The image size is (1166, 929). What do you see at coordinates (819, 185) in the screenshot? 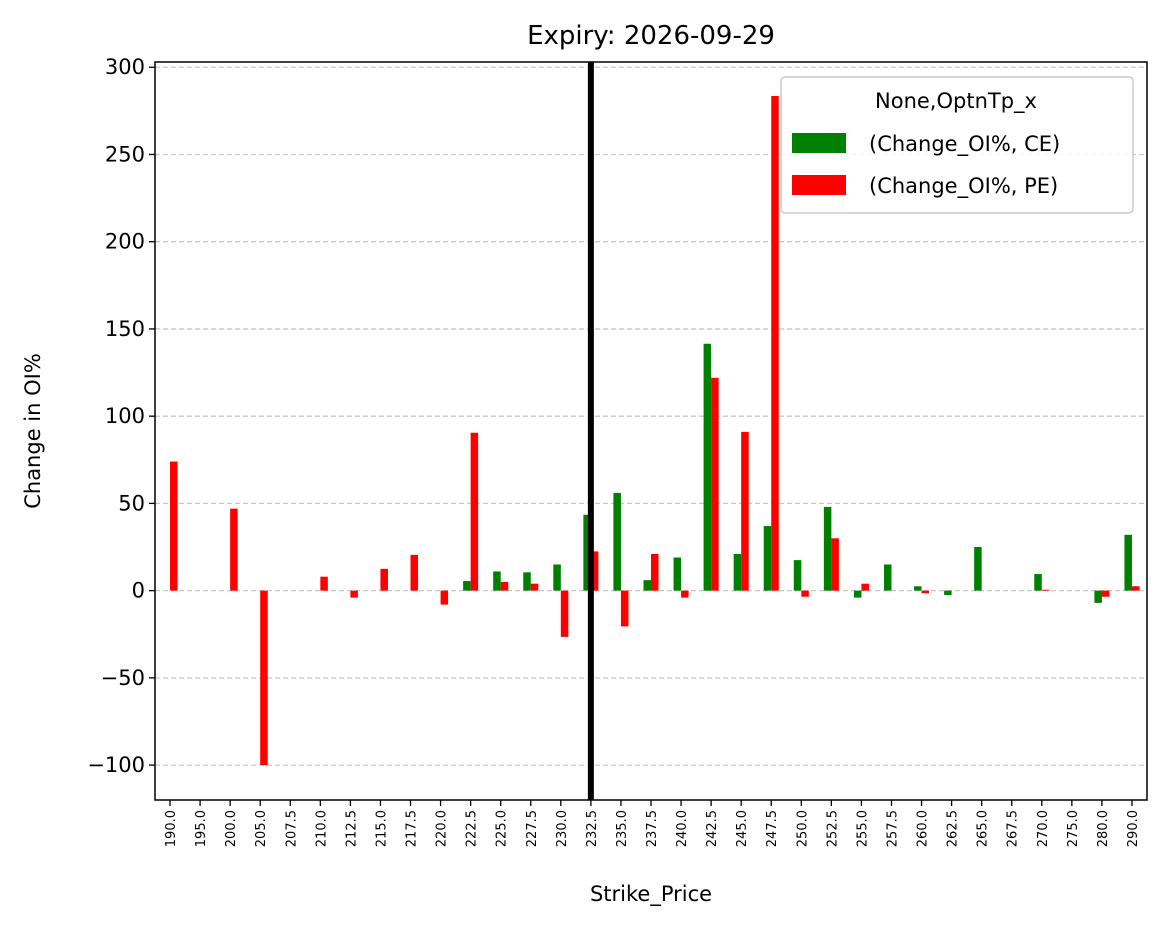
I see `legend-swatch-pe` at bounding box center [819, 185].